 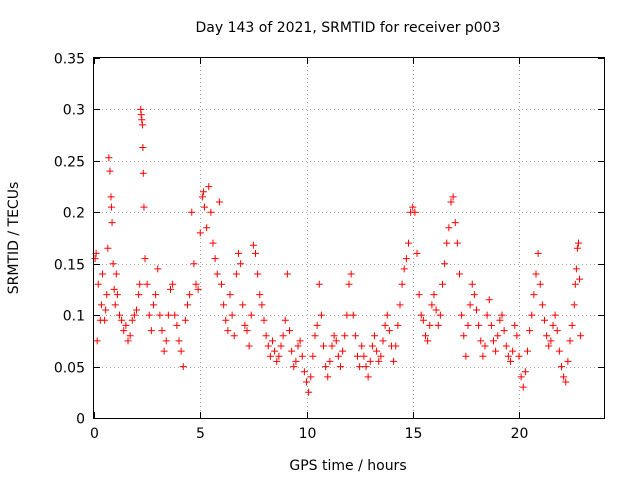 What do you see at coordinates (69, 60) in the screenshot?
I see `y-tick-label: 0.35` at bounding box center [69, 60].